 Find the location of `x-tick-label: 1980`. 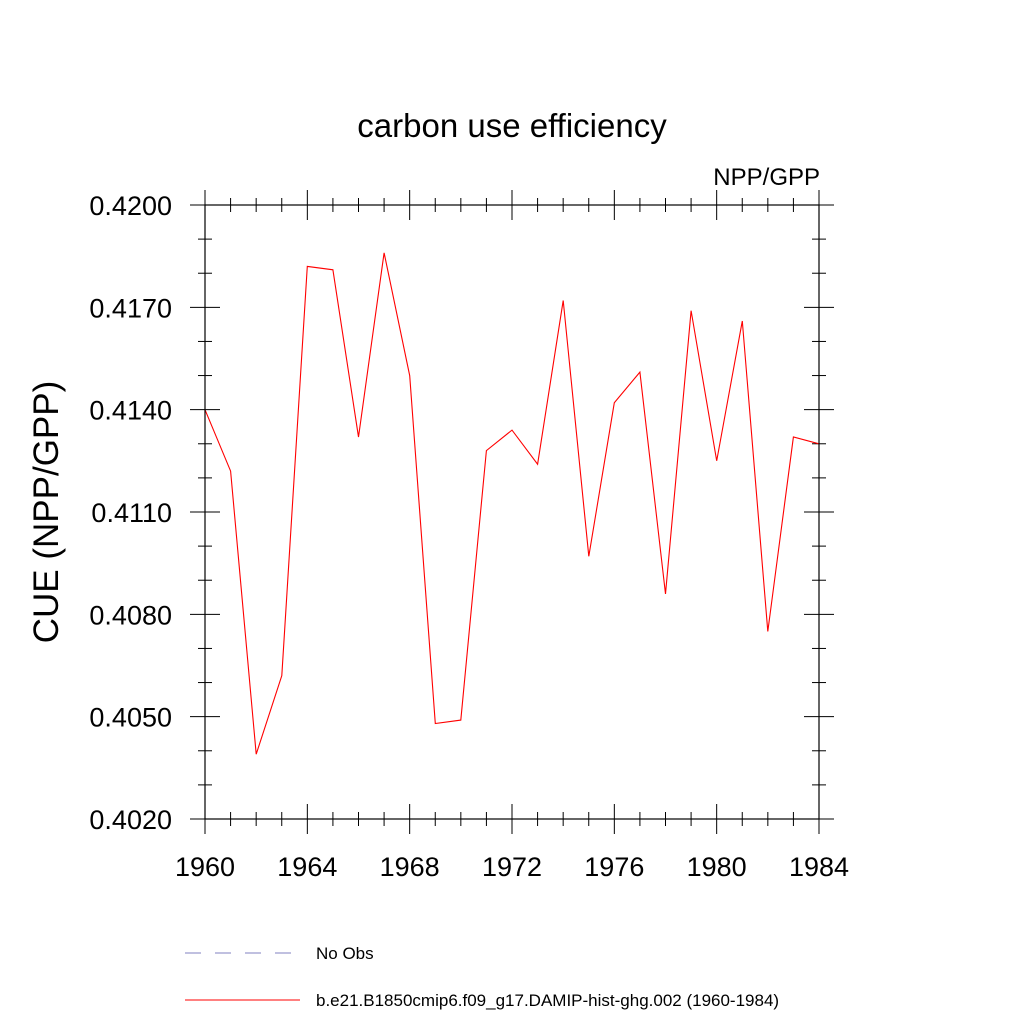

x-tick-label: 1980 is located at coordinates (717, 867).